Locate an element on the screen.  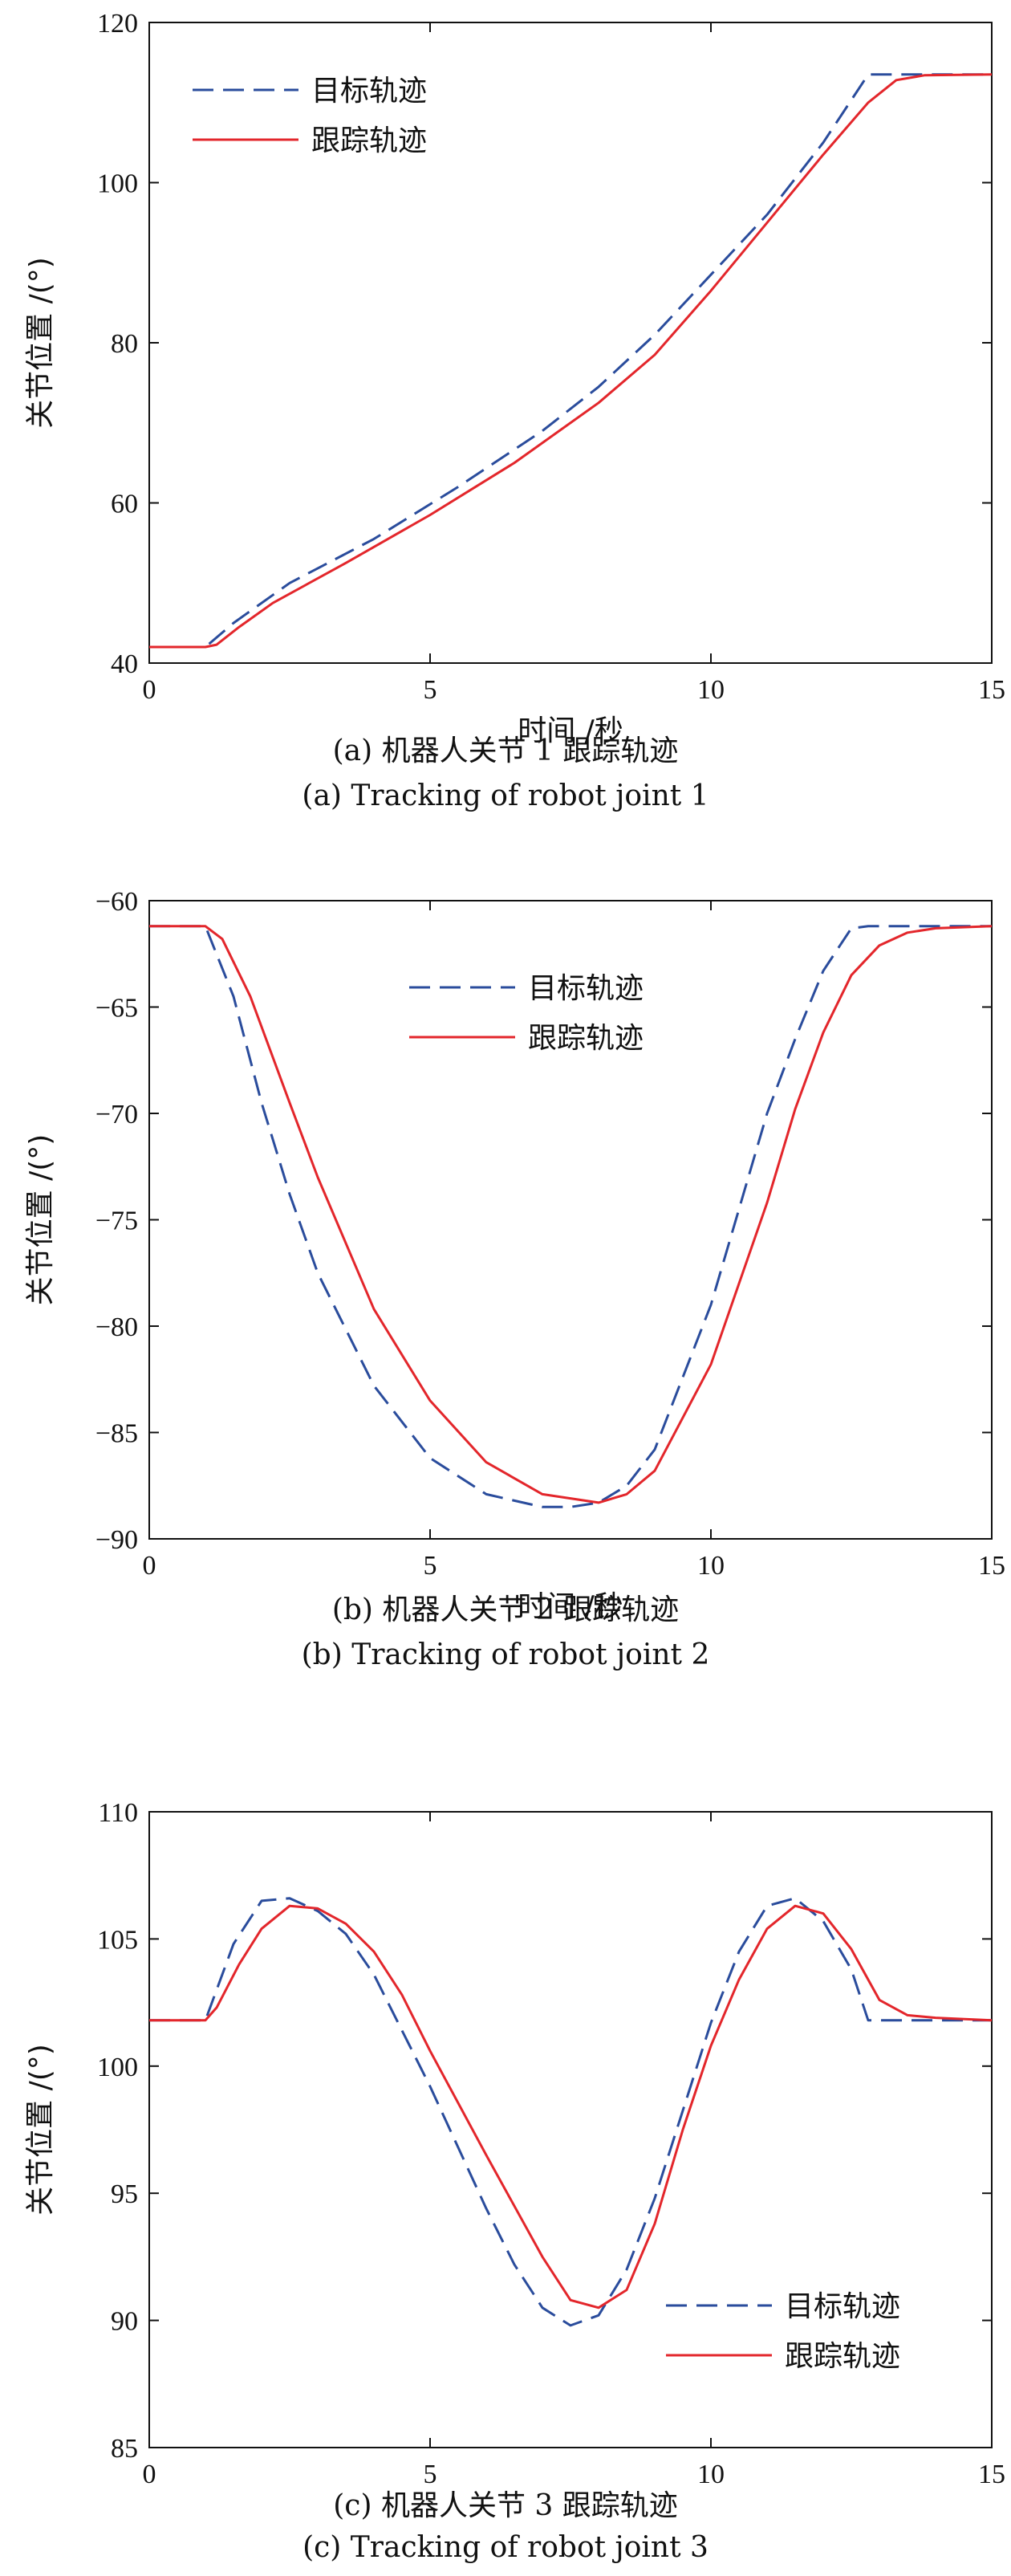
y-tick-label: −65 is located at coordinates (116, 1008).